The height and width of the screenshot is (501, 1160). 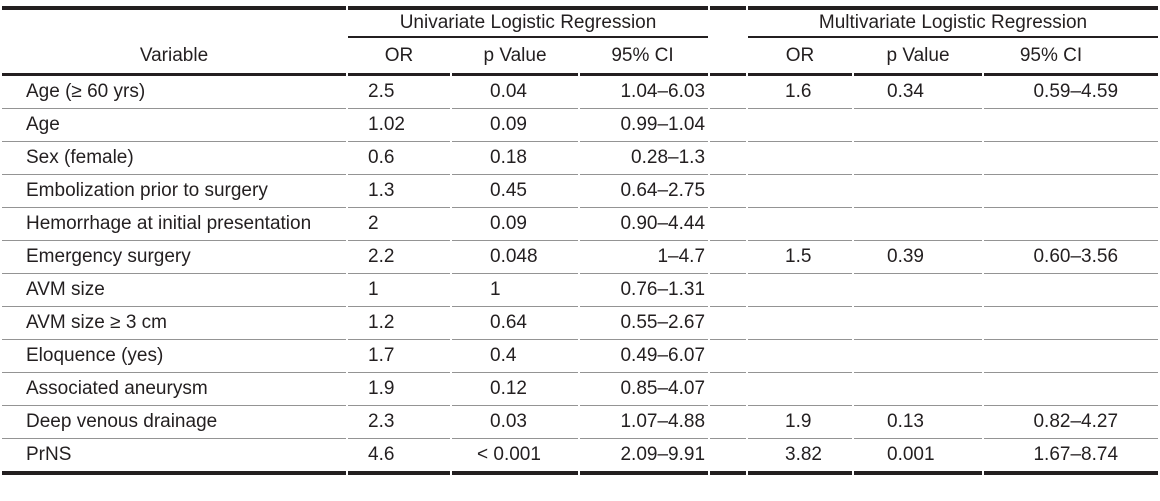 I want to click on cell-multi-or: 1.6, so click(x=800, y=92).